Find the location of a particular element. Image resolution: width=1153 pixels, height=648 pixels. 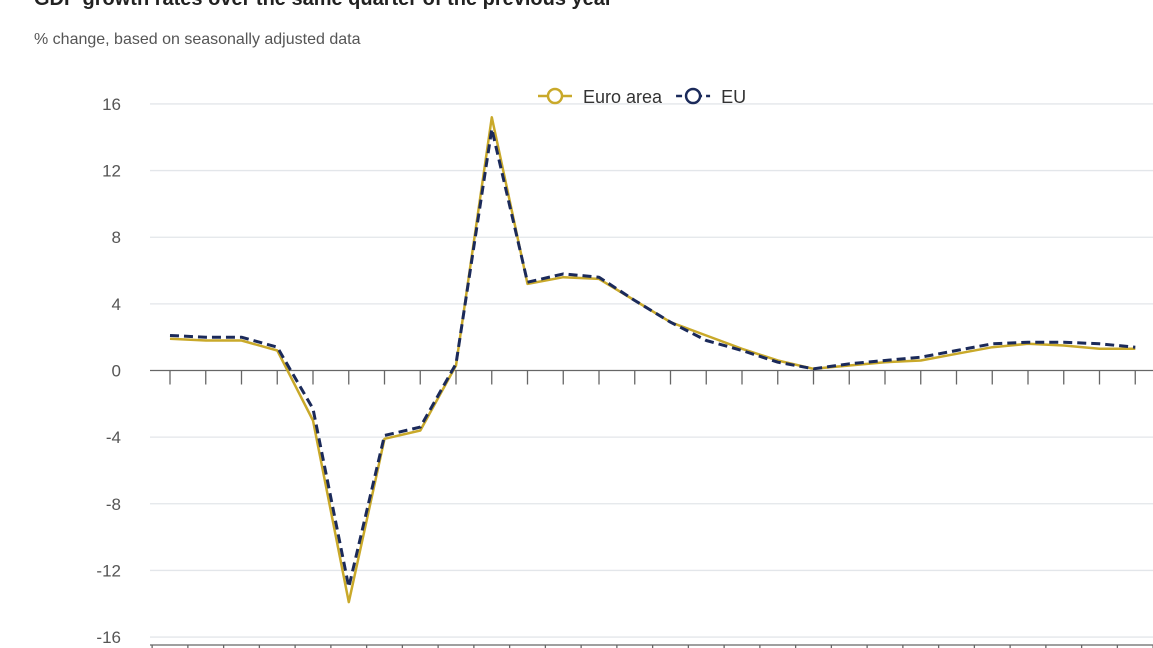

legend-label: EU is located at coordinates (733, 97).